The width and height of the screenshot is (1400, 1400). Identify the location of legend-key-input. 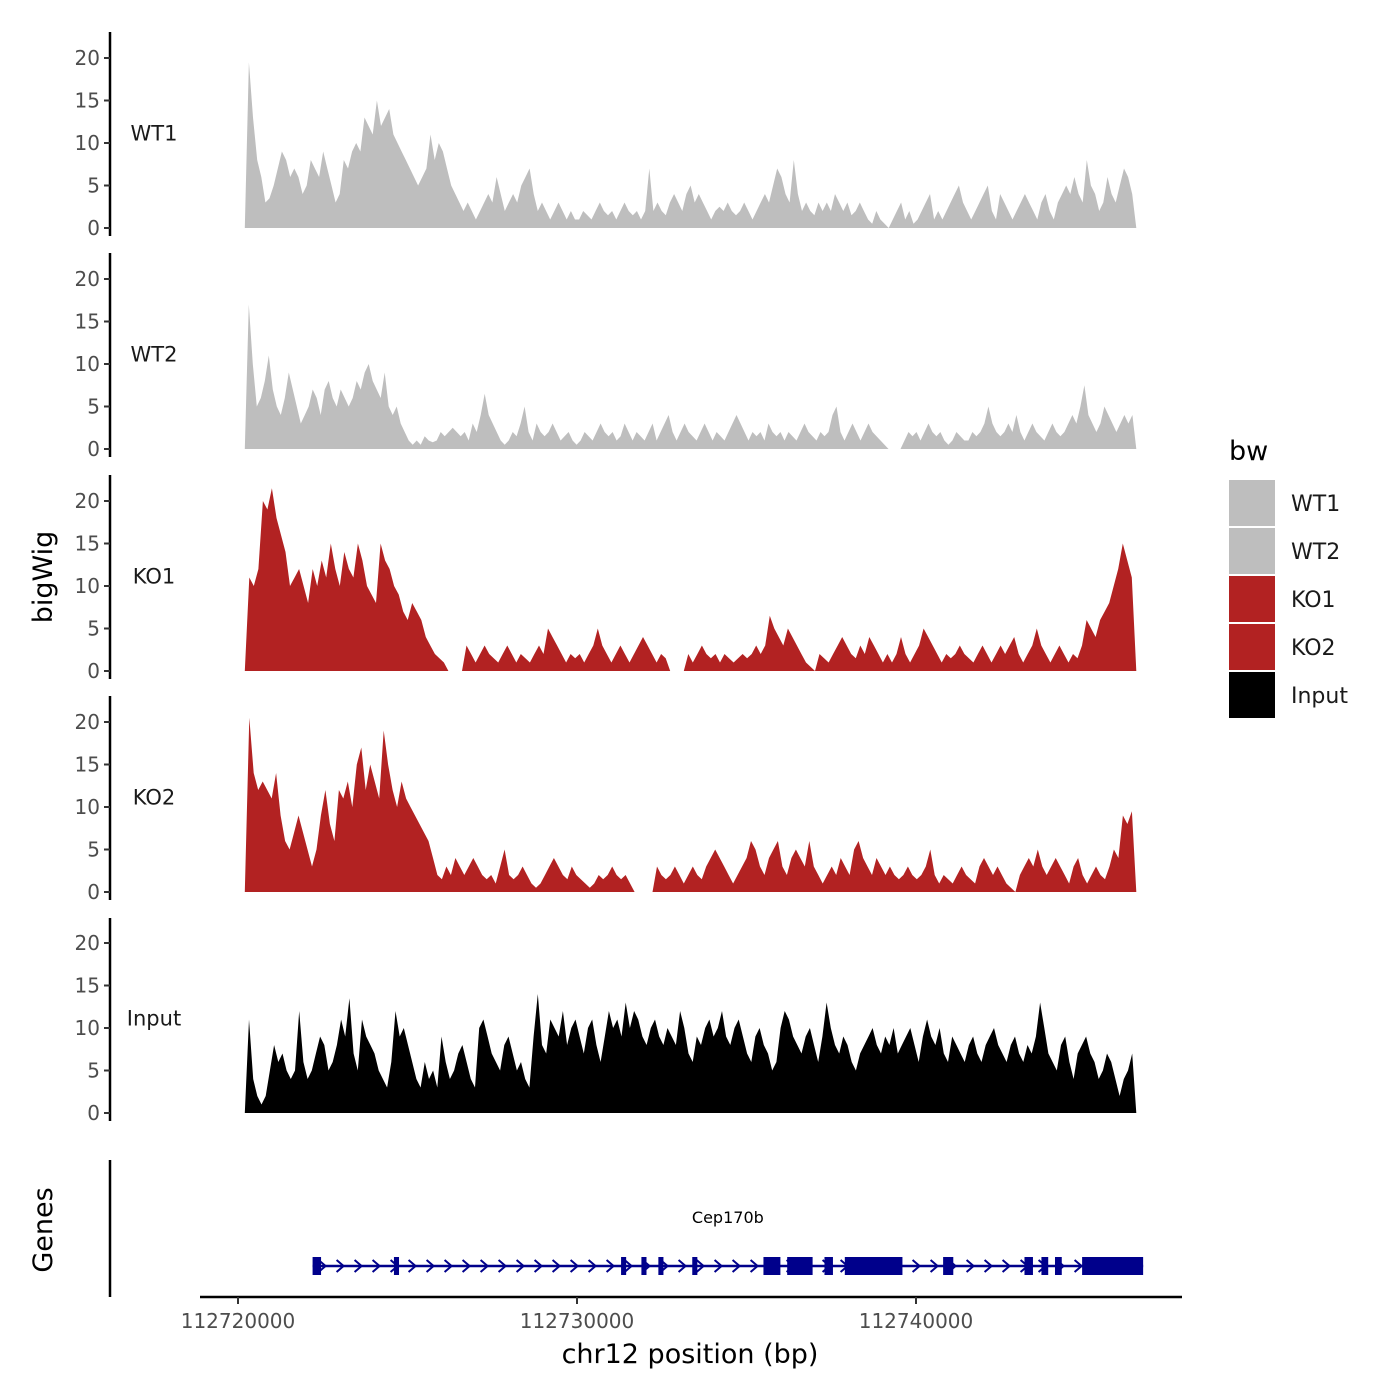
(1252, 695).